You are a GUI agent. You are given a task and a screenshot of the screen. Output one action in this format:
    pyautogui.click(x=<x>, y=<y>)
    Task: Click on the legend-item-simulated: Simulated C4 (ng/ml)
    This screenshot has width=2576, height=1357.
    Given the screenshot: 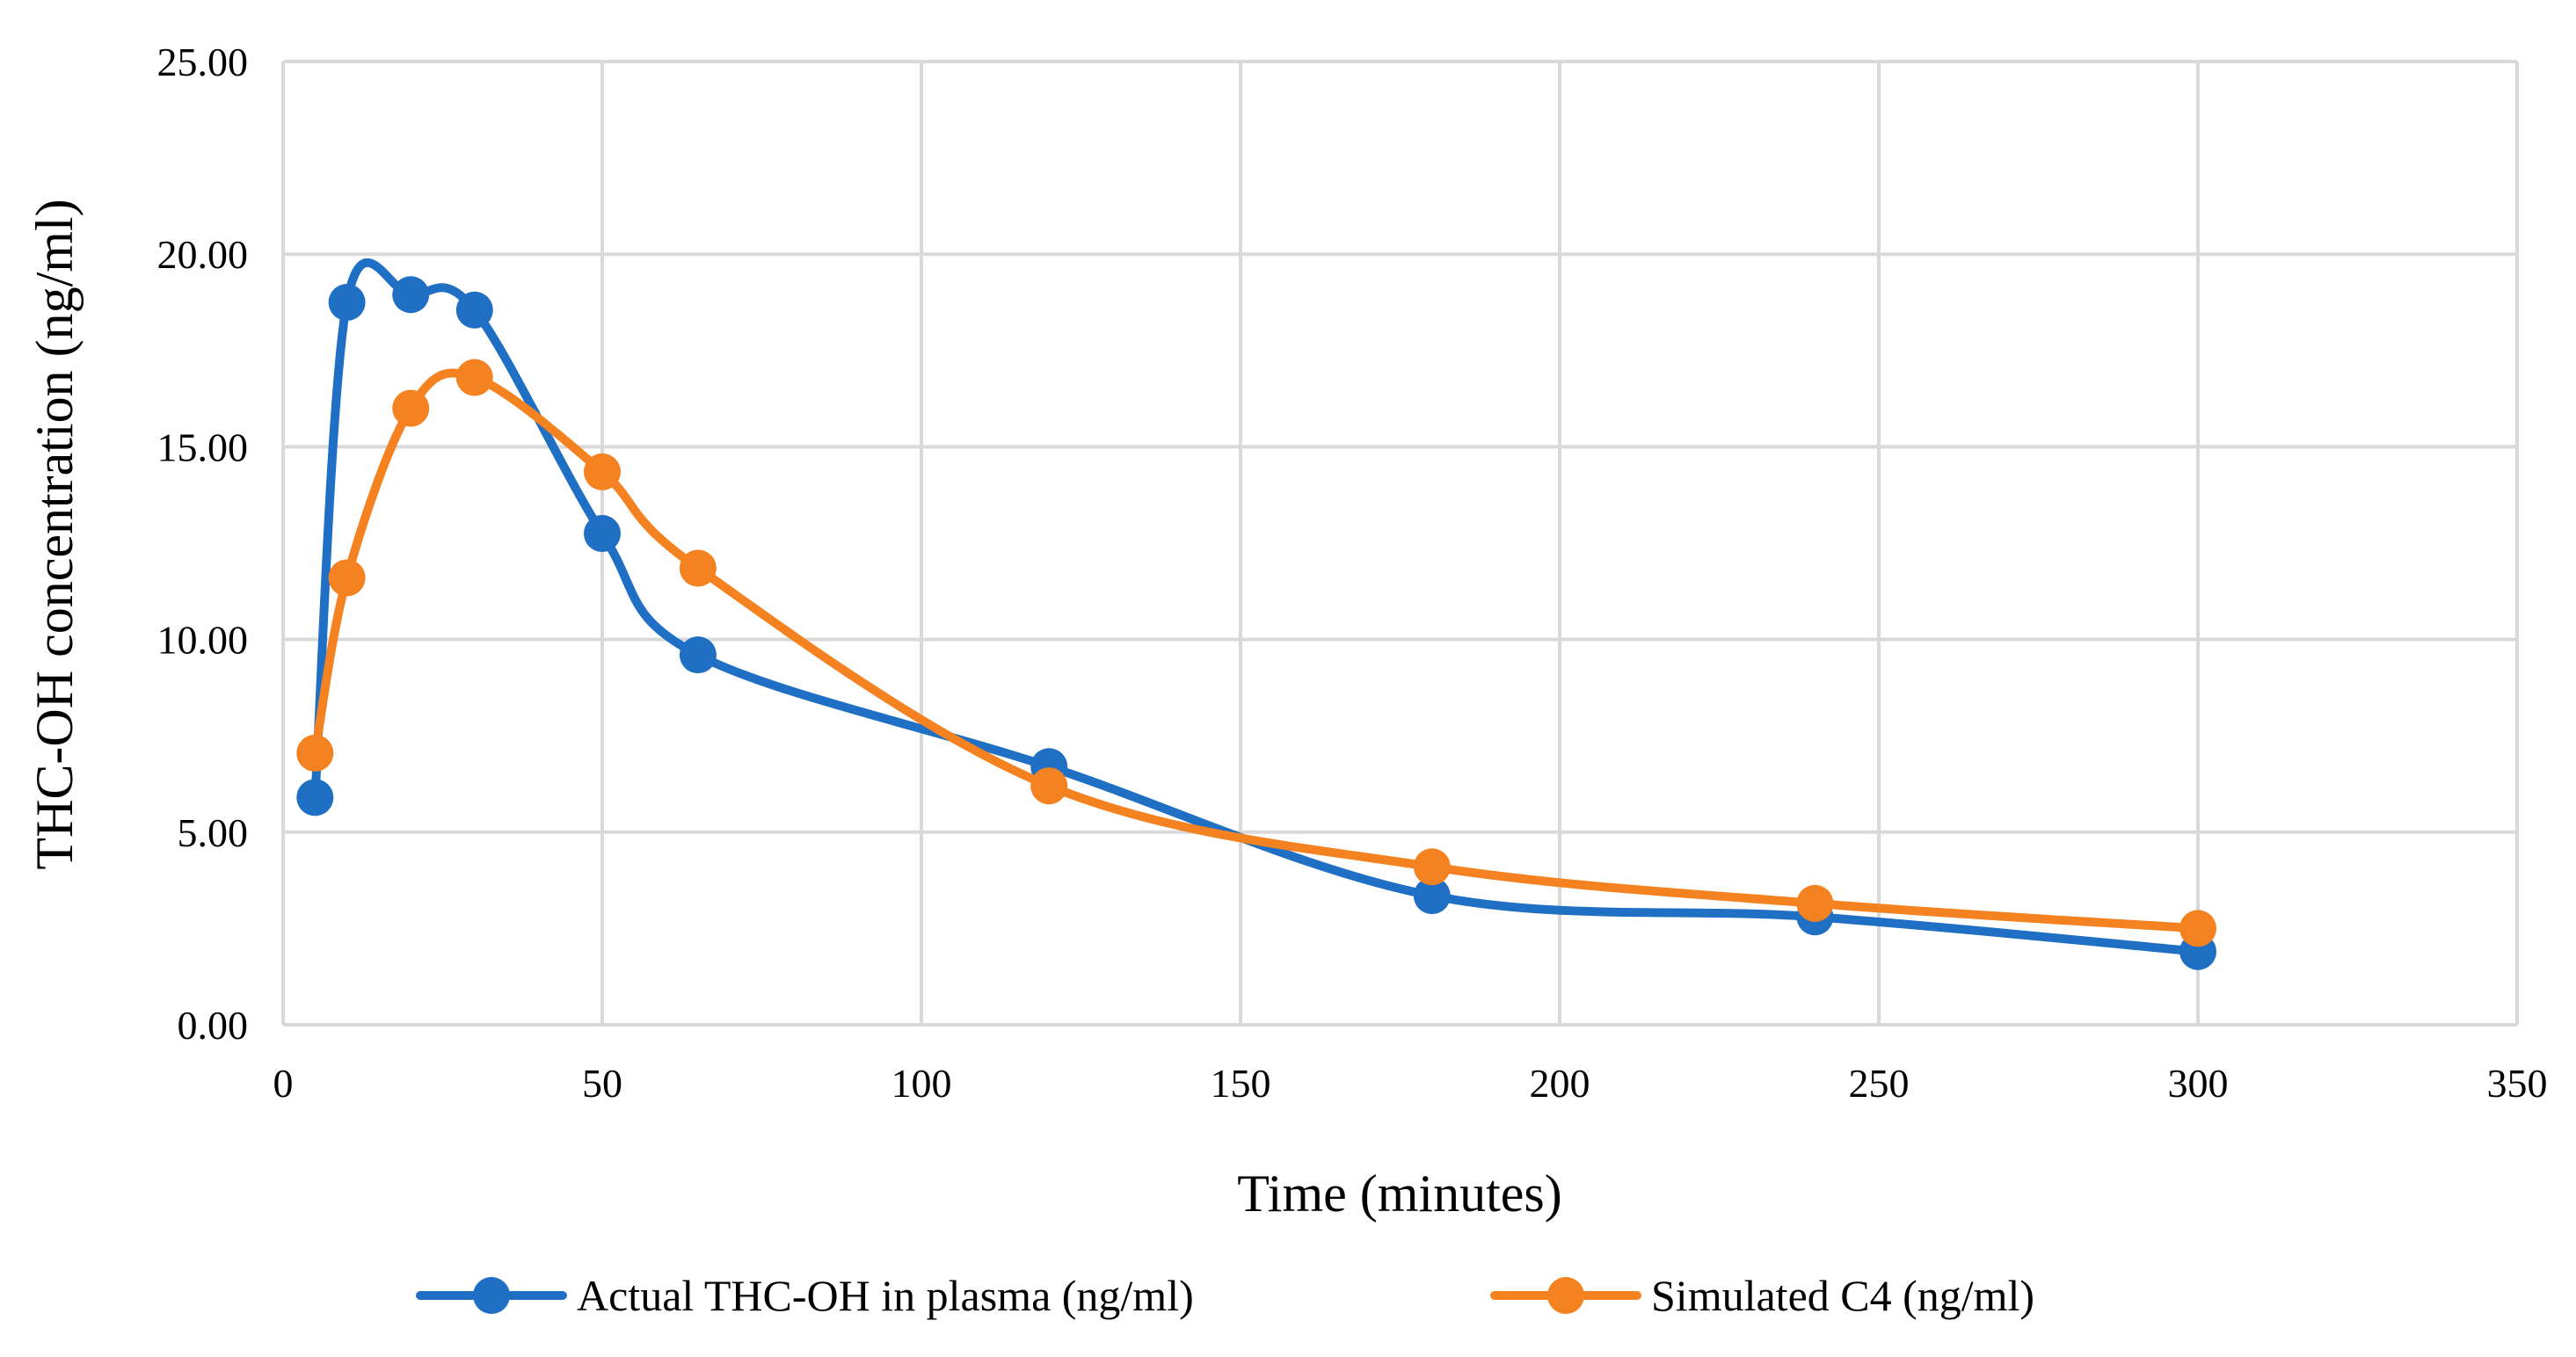 What is the action you would take?
    pyautogui.click(x=1762, y=1295)
    